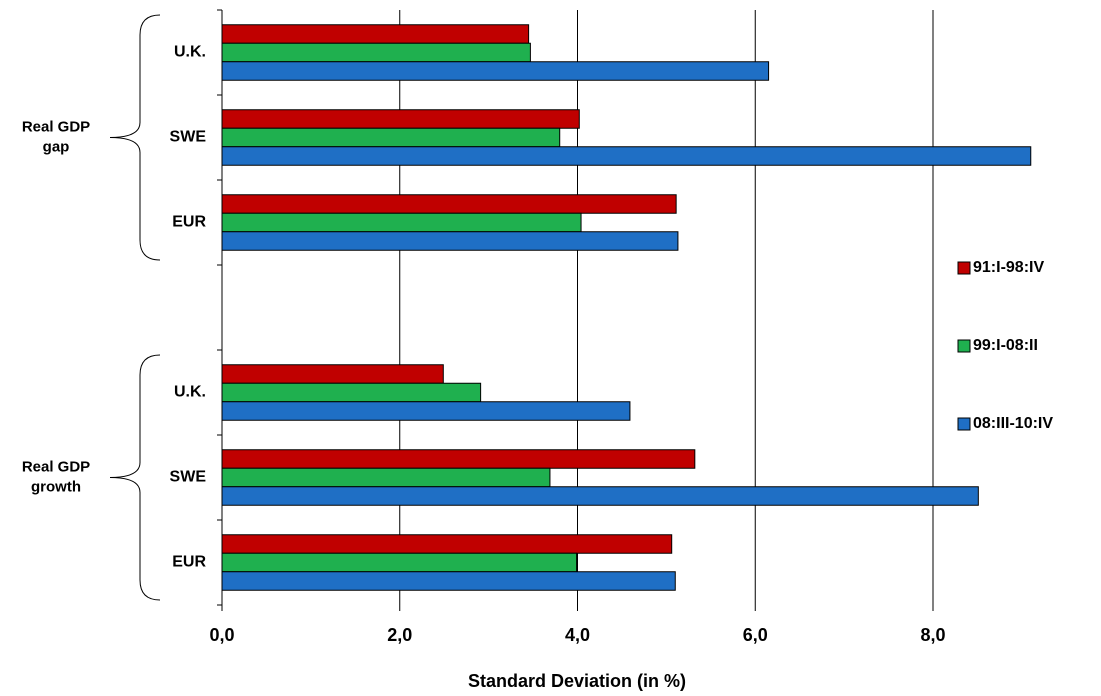  Describe the element at coordinates (755, 635) in the screenshot. I see `x-tick-label: 6,0` at that location.